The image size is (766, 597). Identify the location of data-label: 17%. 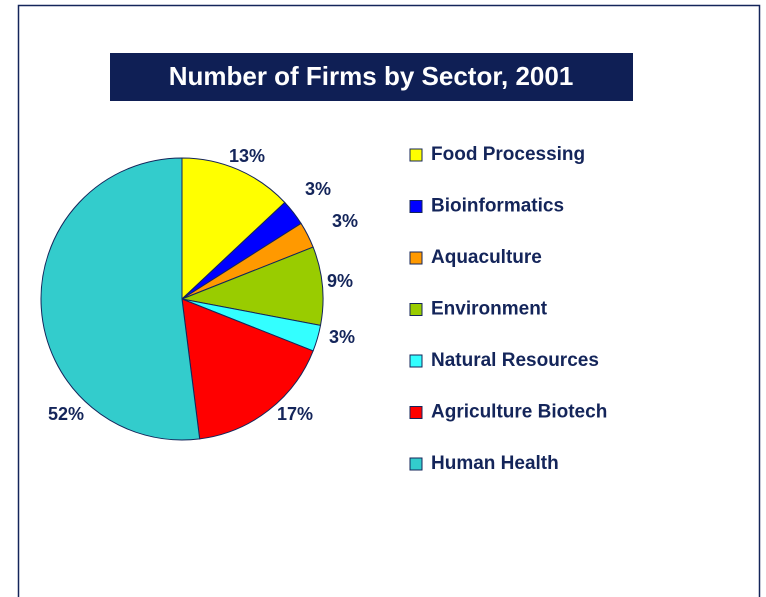
(295, 414).